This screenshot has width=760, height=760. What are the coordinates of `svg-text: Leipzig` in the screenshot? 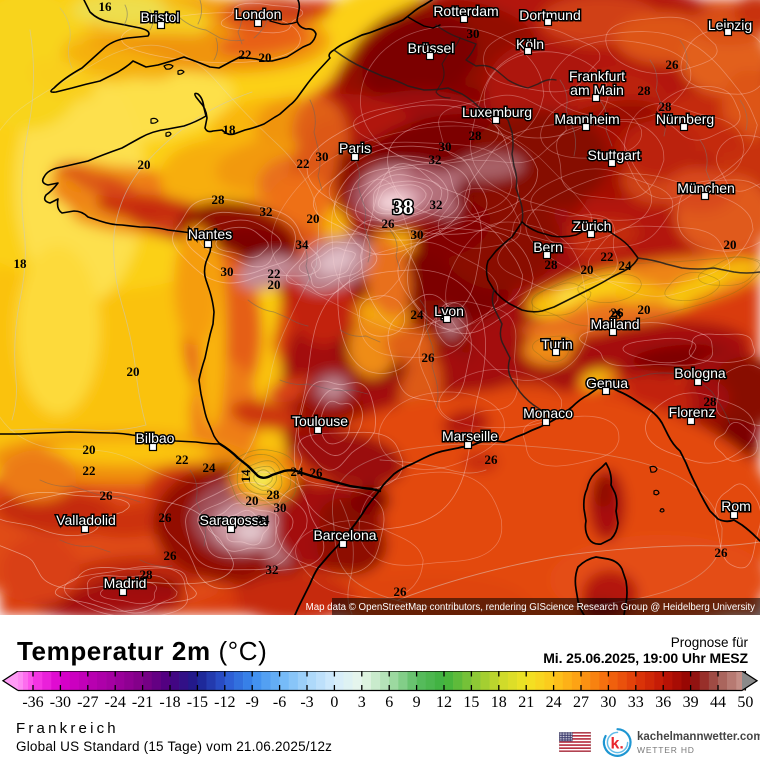 It's located at (730, 25).